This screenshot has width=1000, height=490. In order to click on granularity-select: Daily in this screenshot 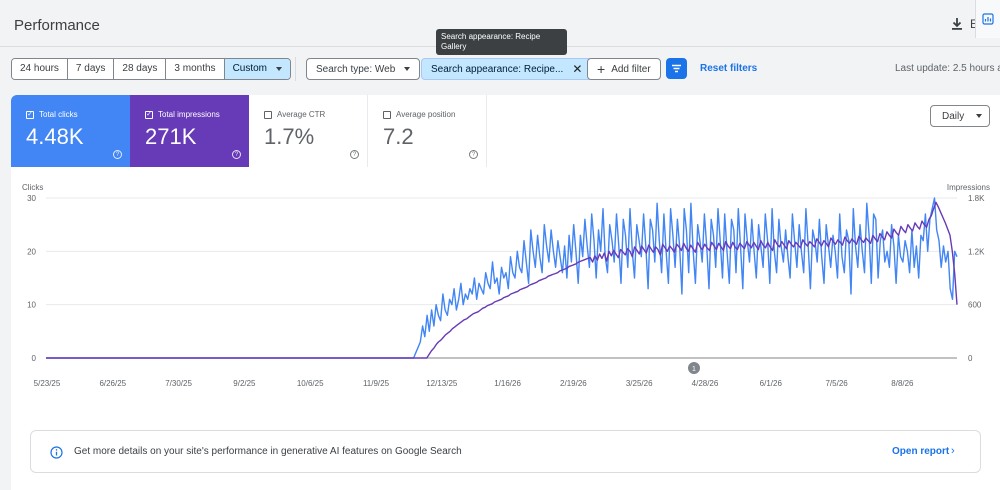, I will do `click(960, 116)`.